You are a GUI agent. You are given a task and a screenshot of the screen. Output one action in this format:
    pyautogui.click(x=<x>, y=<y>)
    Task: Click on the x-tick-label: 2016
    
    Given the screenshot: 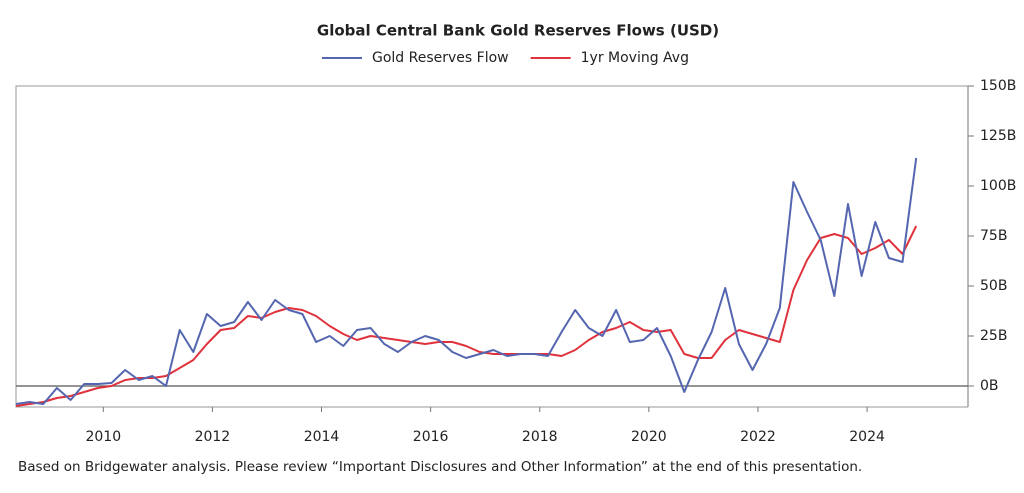 What is the action you would take?
    pyautogui.click(x=431, y=437)
    